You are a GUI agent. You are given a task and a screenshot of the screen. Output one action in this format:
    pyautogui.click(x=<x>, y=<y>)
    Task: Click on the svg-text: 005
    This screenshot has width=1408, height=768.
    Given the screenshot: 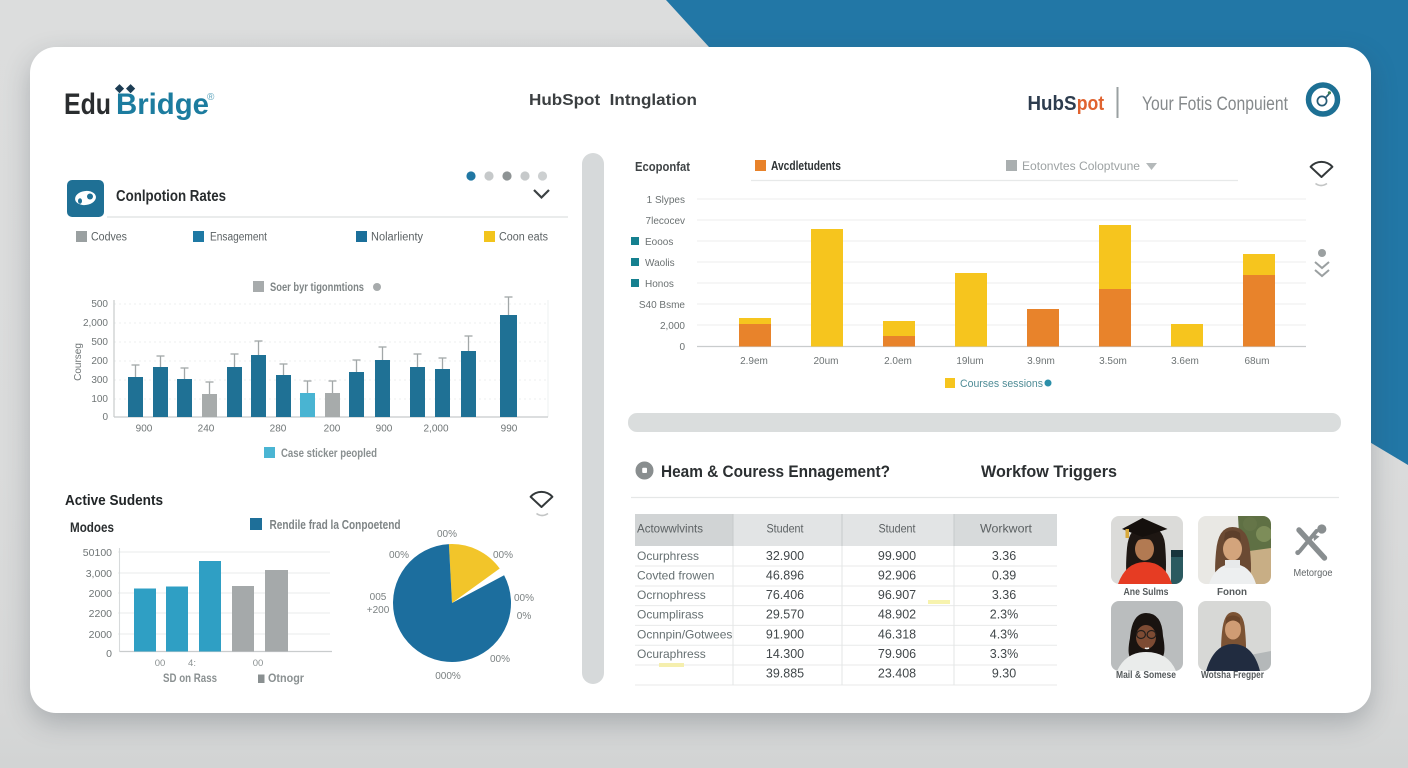 What is the action you would take?
    pyautogui.click(x=378, y=597)
    